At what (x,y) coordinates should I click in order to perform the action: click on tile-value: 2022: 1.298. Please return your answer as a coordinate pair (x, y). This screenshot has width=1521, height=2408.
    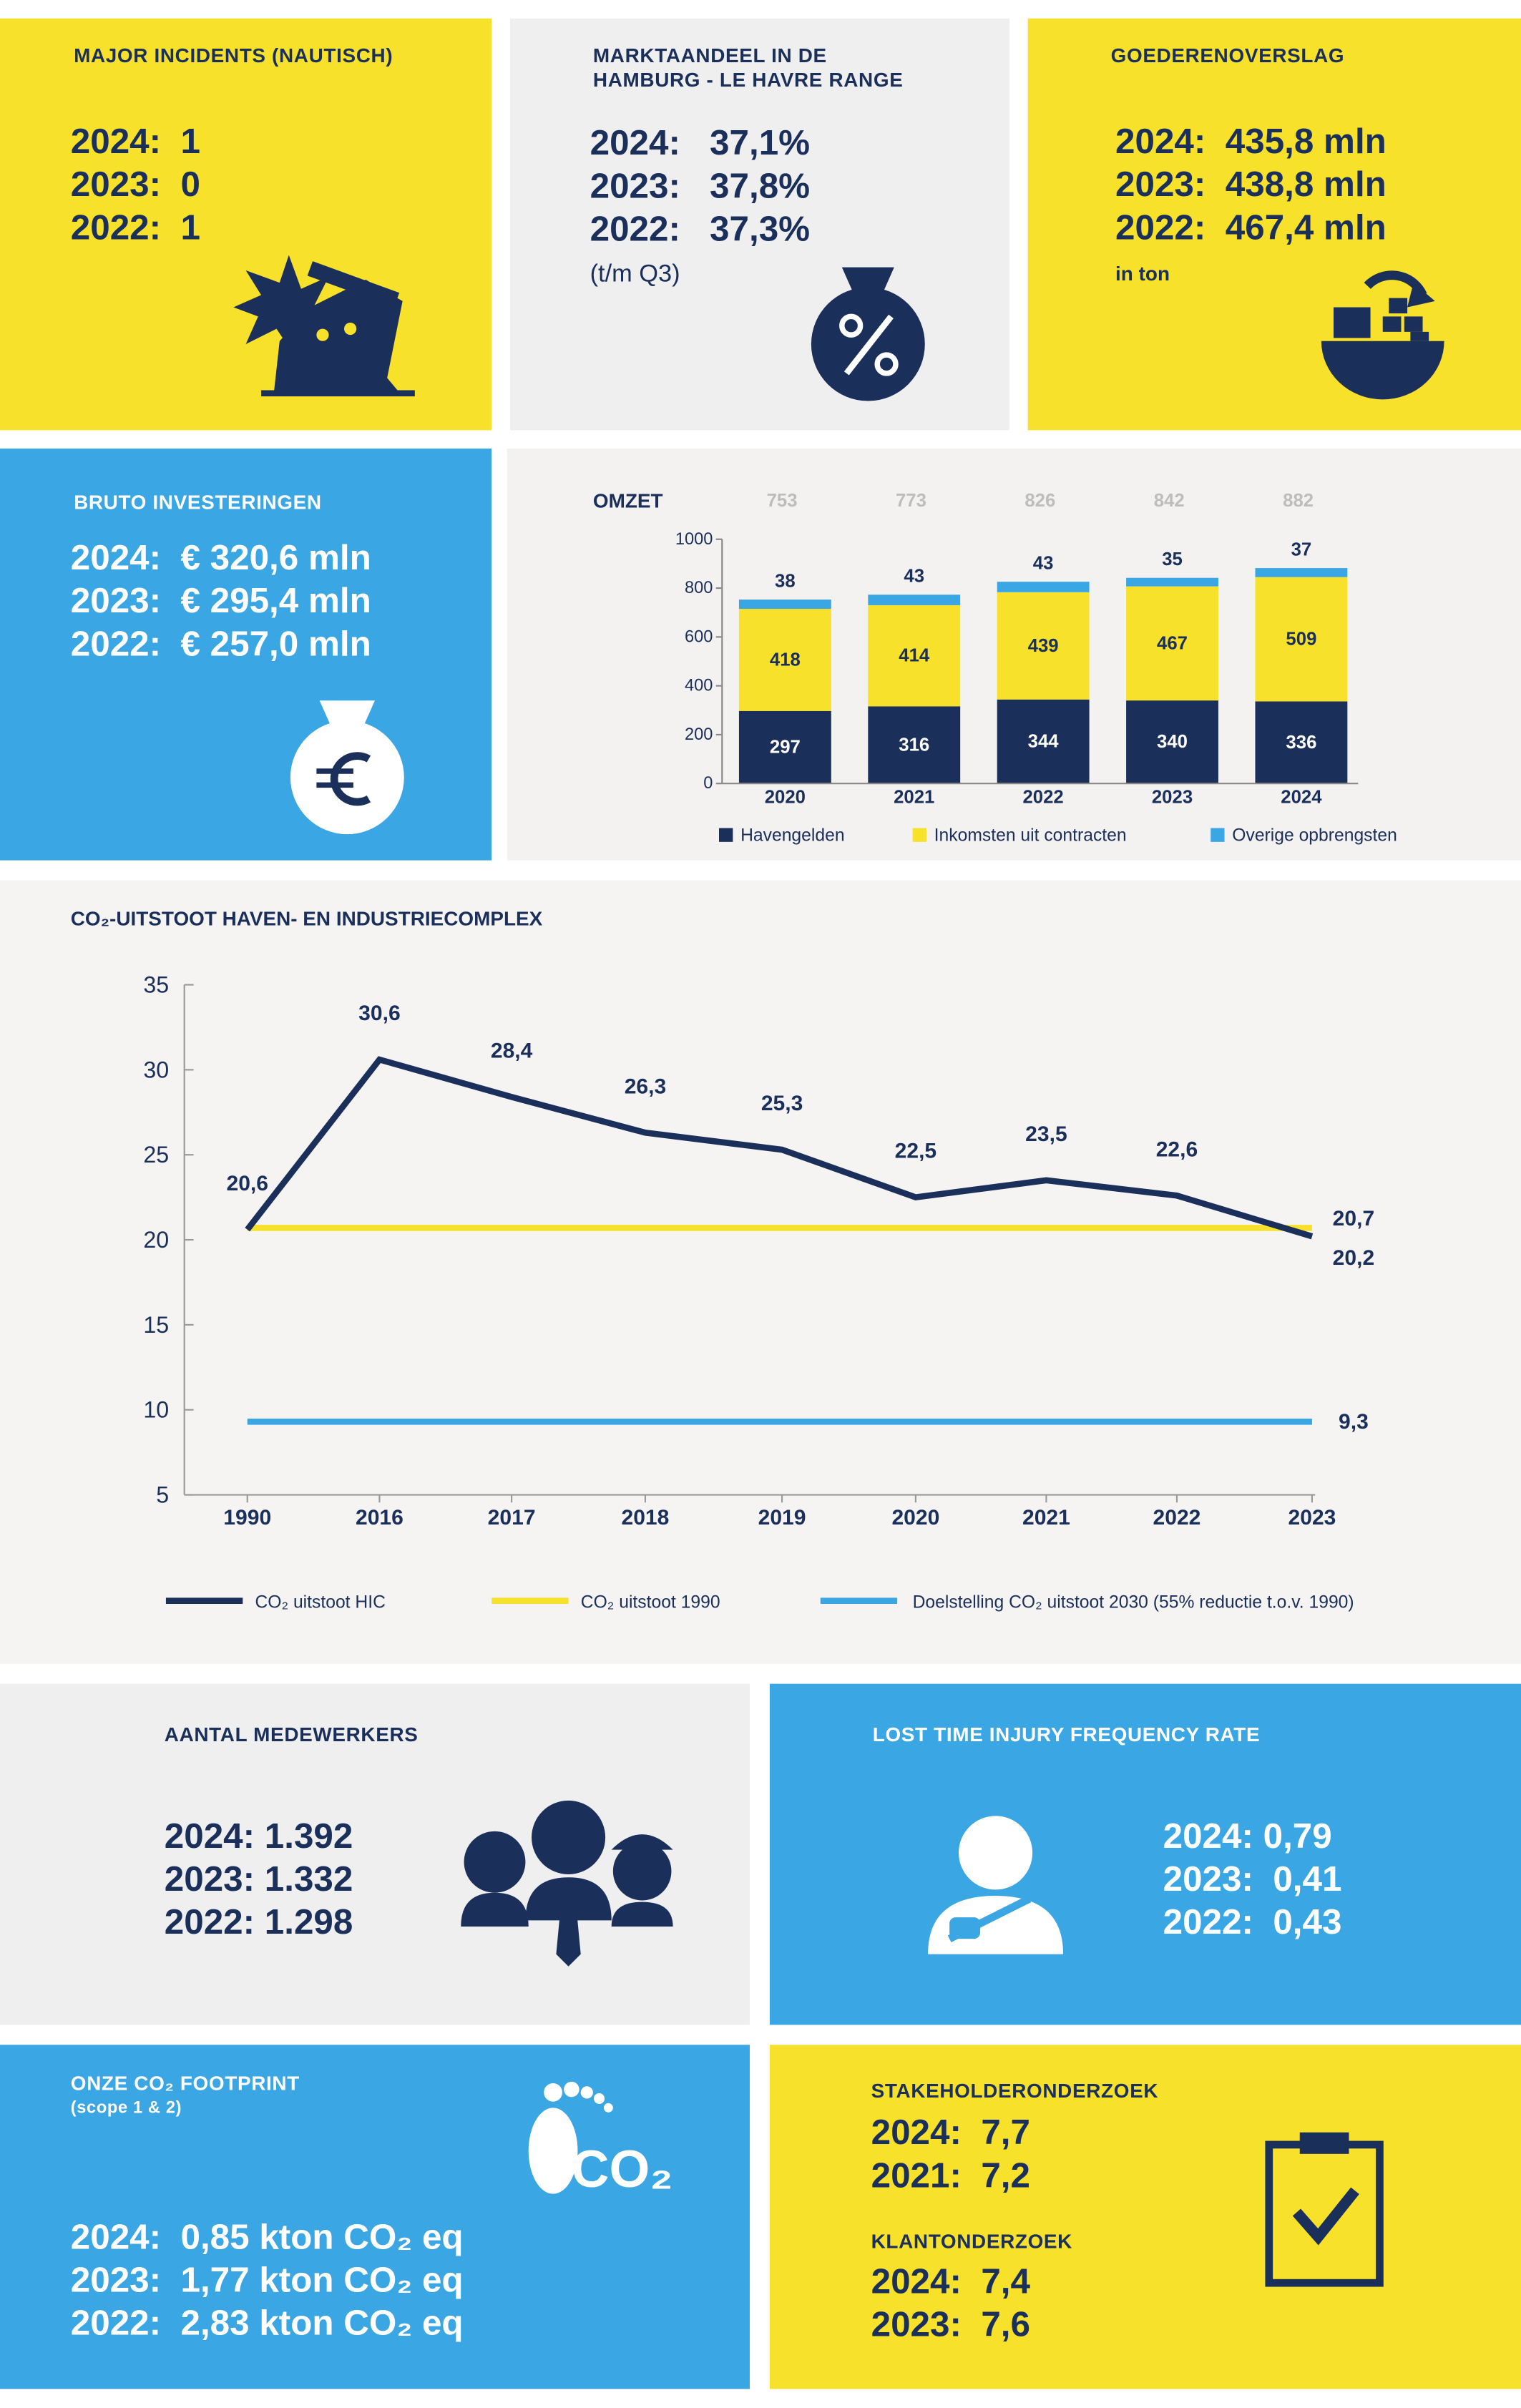
    Looking at the image, I should click on (259, 1922).